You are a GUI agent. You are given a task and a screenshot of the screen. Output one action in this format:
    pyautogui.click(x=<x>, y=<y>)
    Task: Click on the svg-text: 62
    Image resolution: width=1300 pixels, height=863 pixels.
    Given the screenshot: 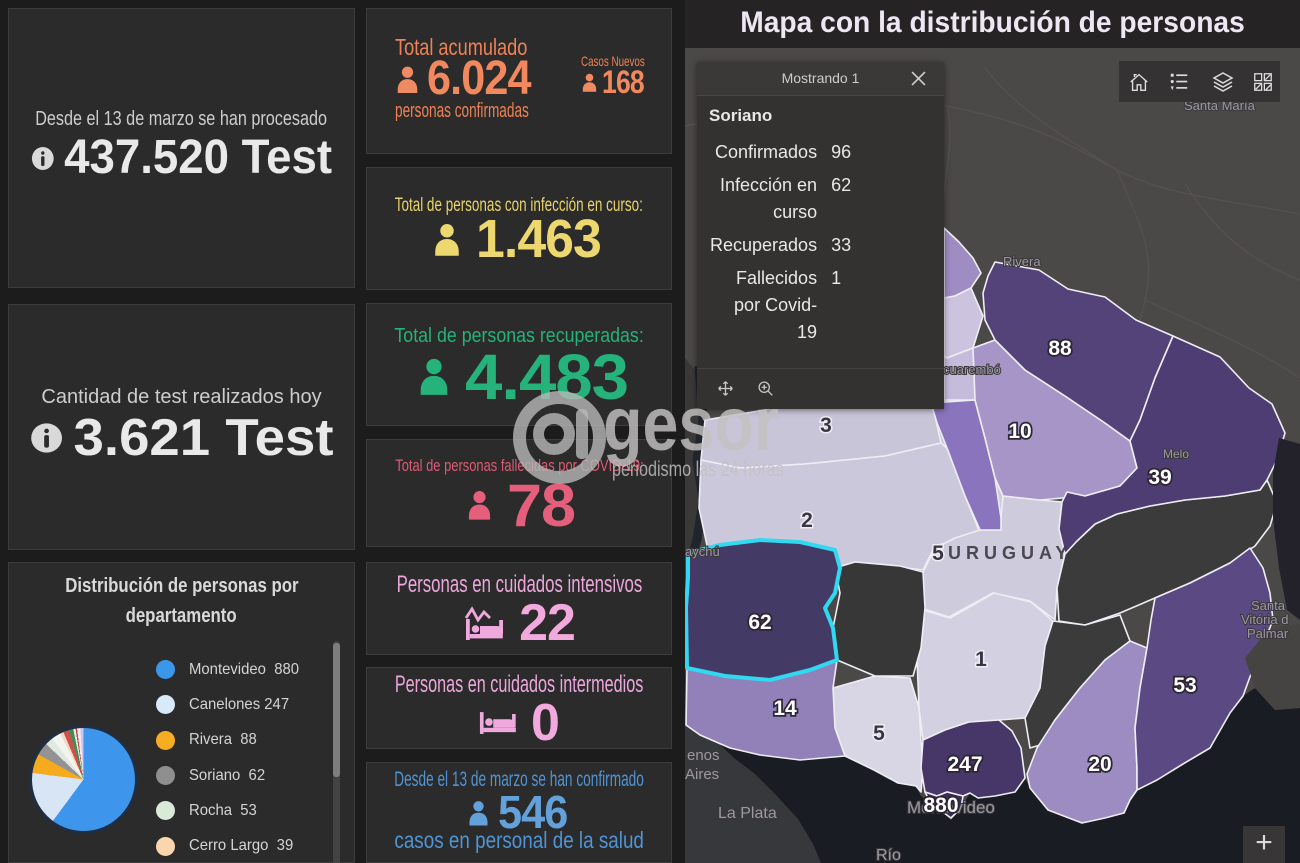 What is the action you would take?
    pyautogui.click(x=759, y=622)
    